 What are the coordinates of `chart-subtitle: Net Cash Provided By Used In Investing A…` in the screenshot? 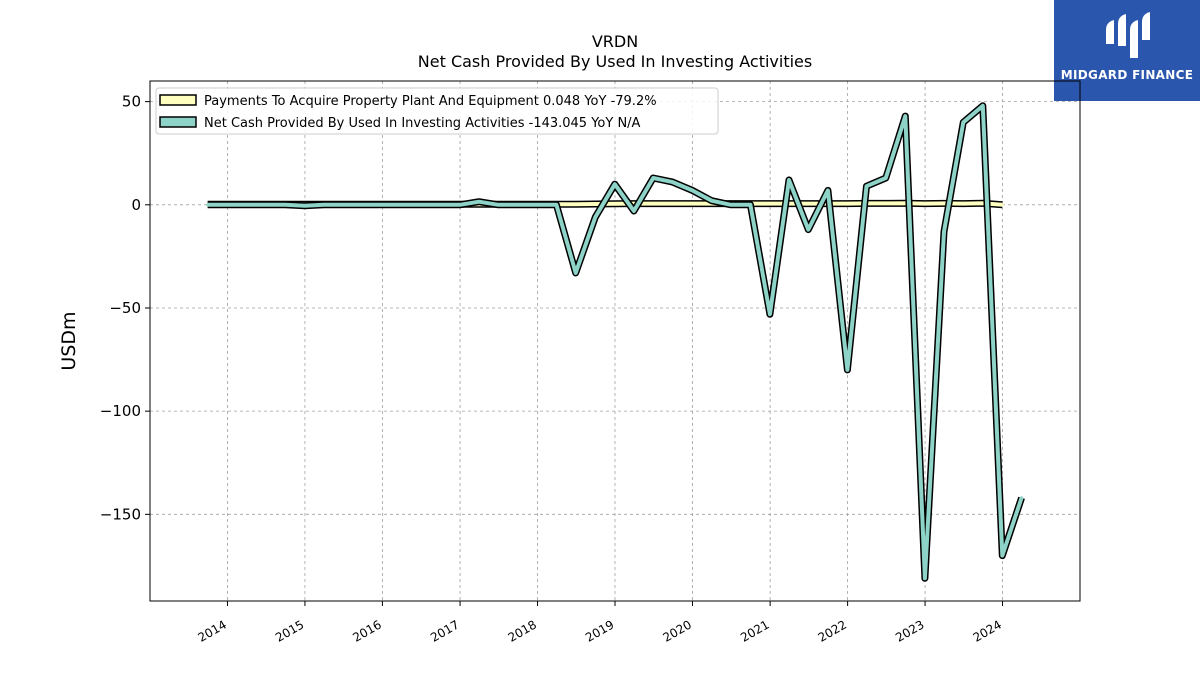 It's located at (615, 61).